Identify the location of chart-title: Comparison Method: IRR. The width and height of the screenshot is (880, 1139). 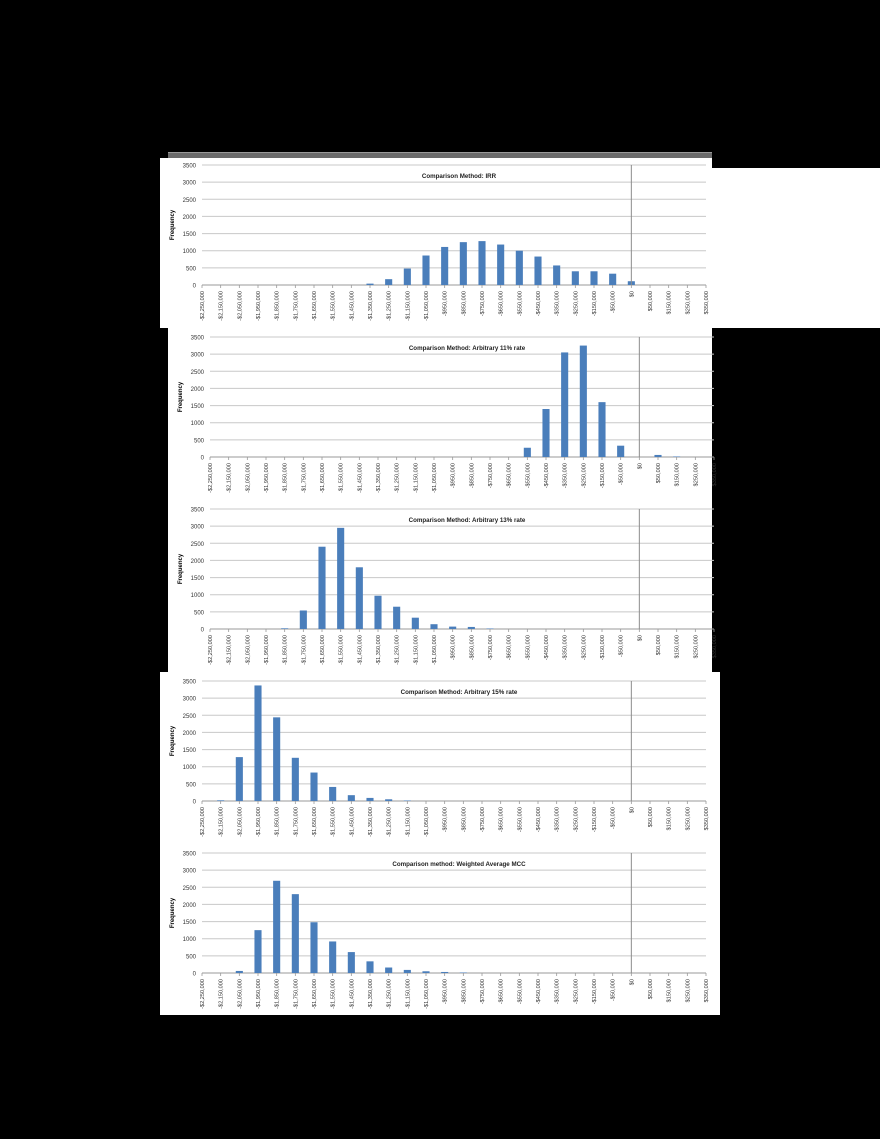
(459, 176).